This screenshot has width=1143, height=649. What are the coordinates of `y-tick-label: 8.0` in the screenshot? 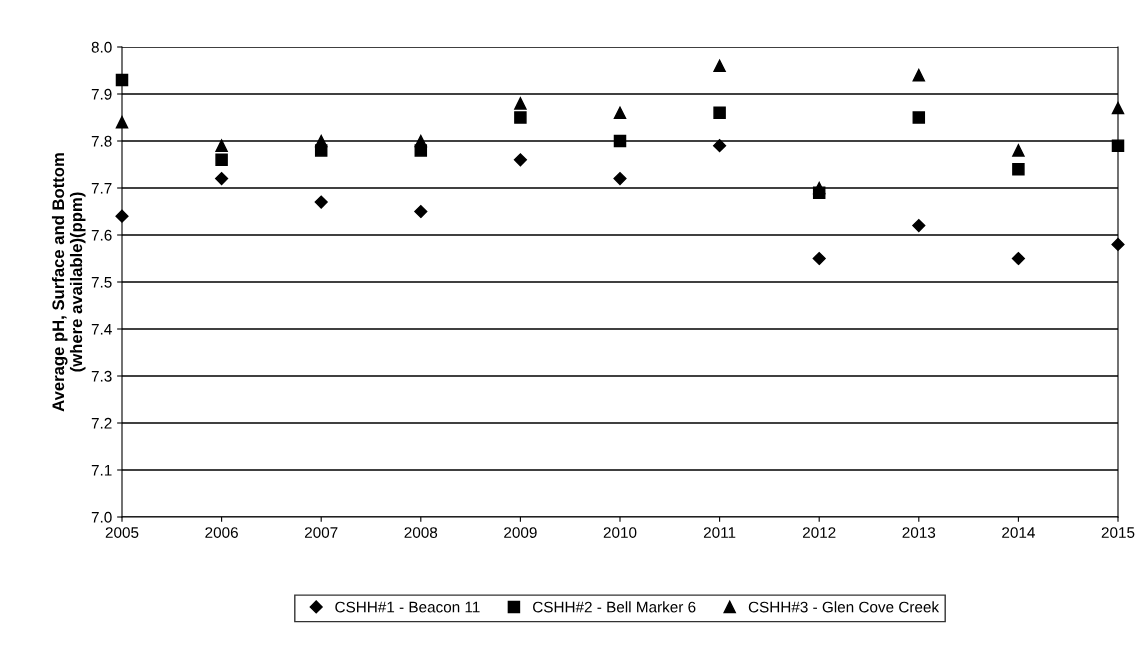 It's located at (101, 47).